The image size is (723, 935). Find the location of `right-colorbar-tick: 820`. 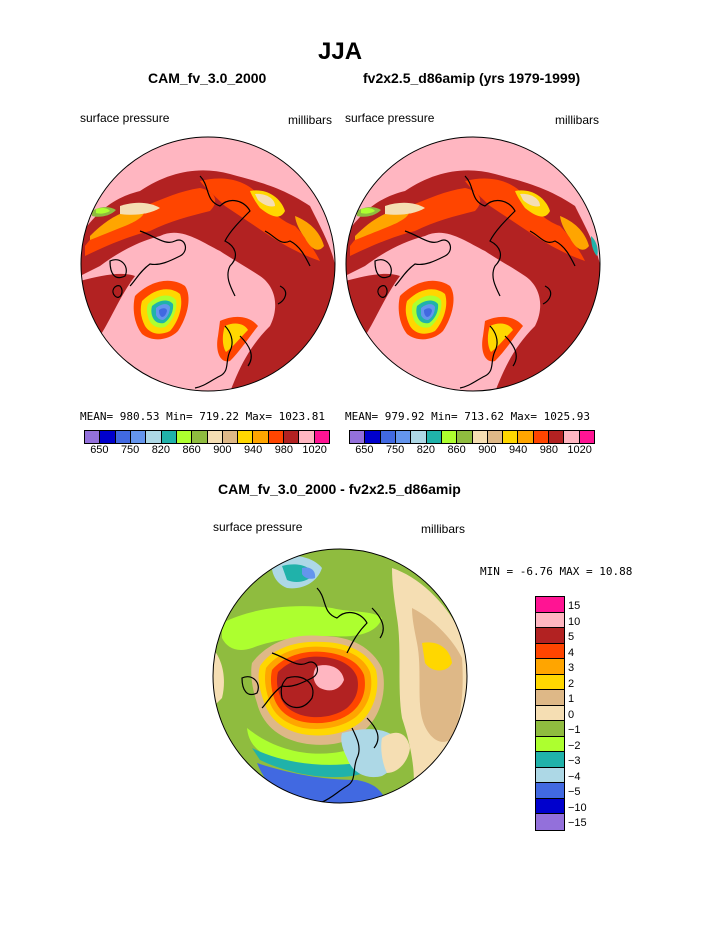

right-colorbar-tick: 820 is located at coordinates (426, 450).